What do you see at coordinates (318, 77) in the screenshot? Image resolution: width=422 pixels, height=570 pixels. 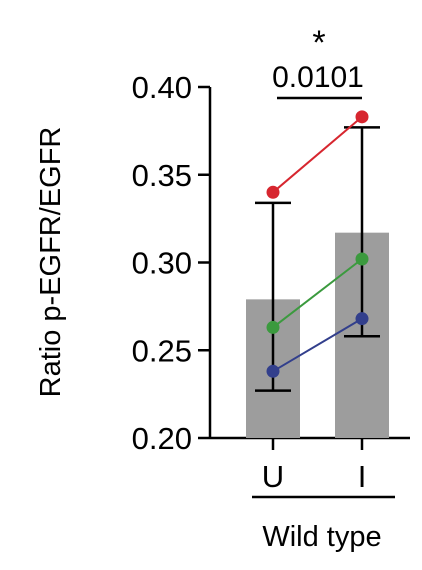 I see `p-value-label: 0.0101` at bounding box center [318, 77].